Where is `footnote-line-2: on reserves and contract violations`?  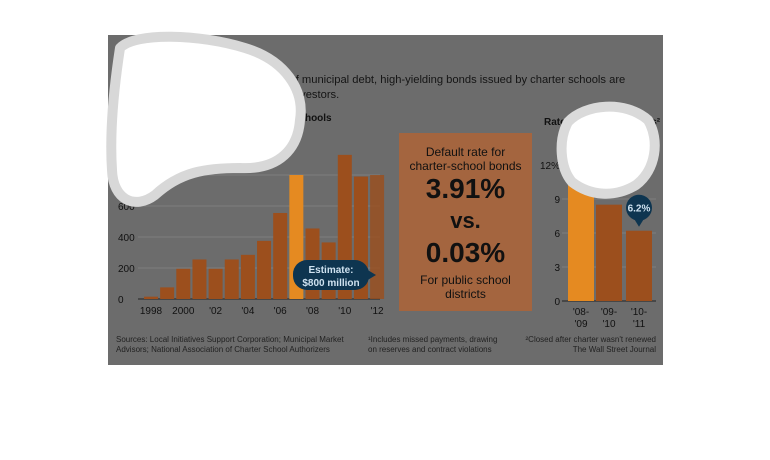 footnote-line-2: on reserves and contract violations is located at coordinates (430, 349).